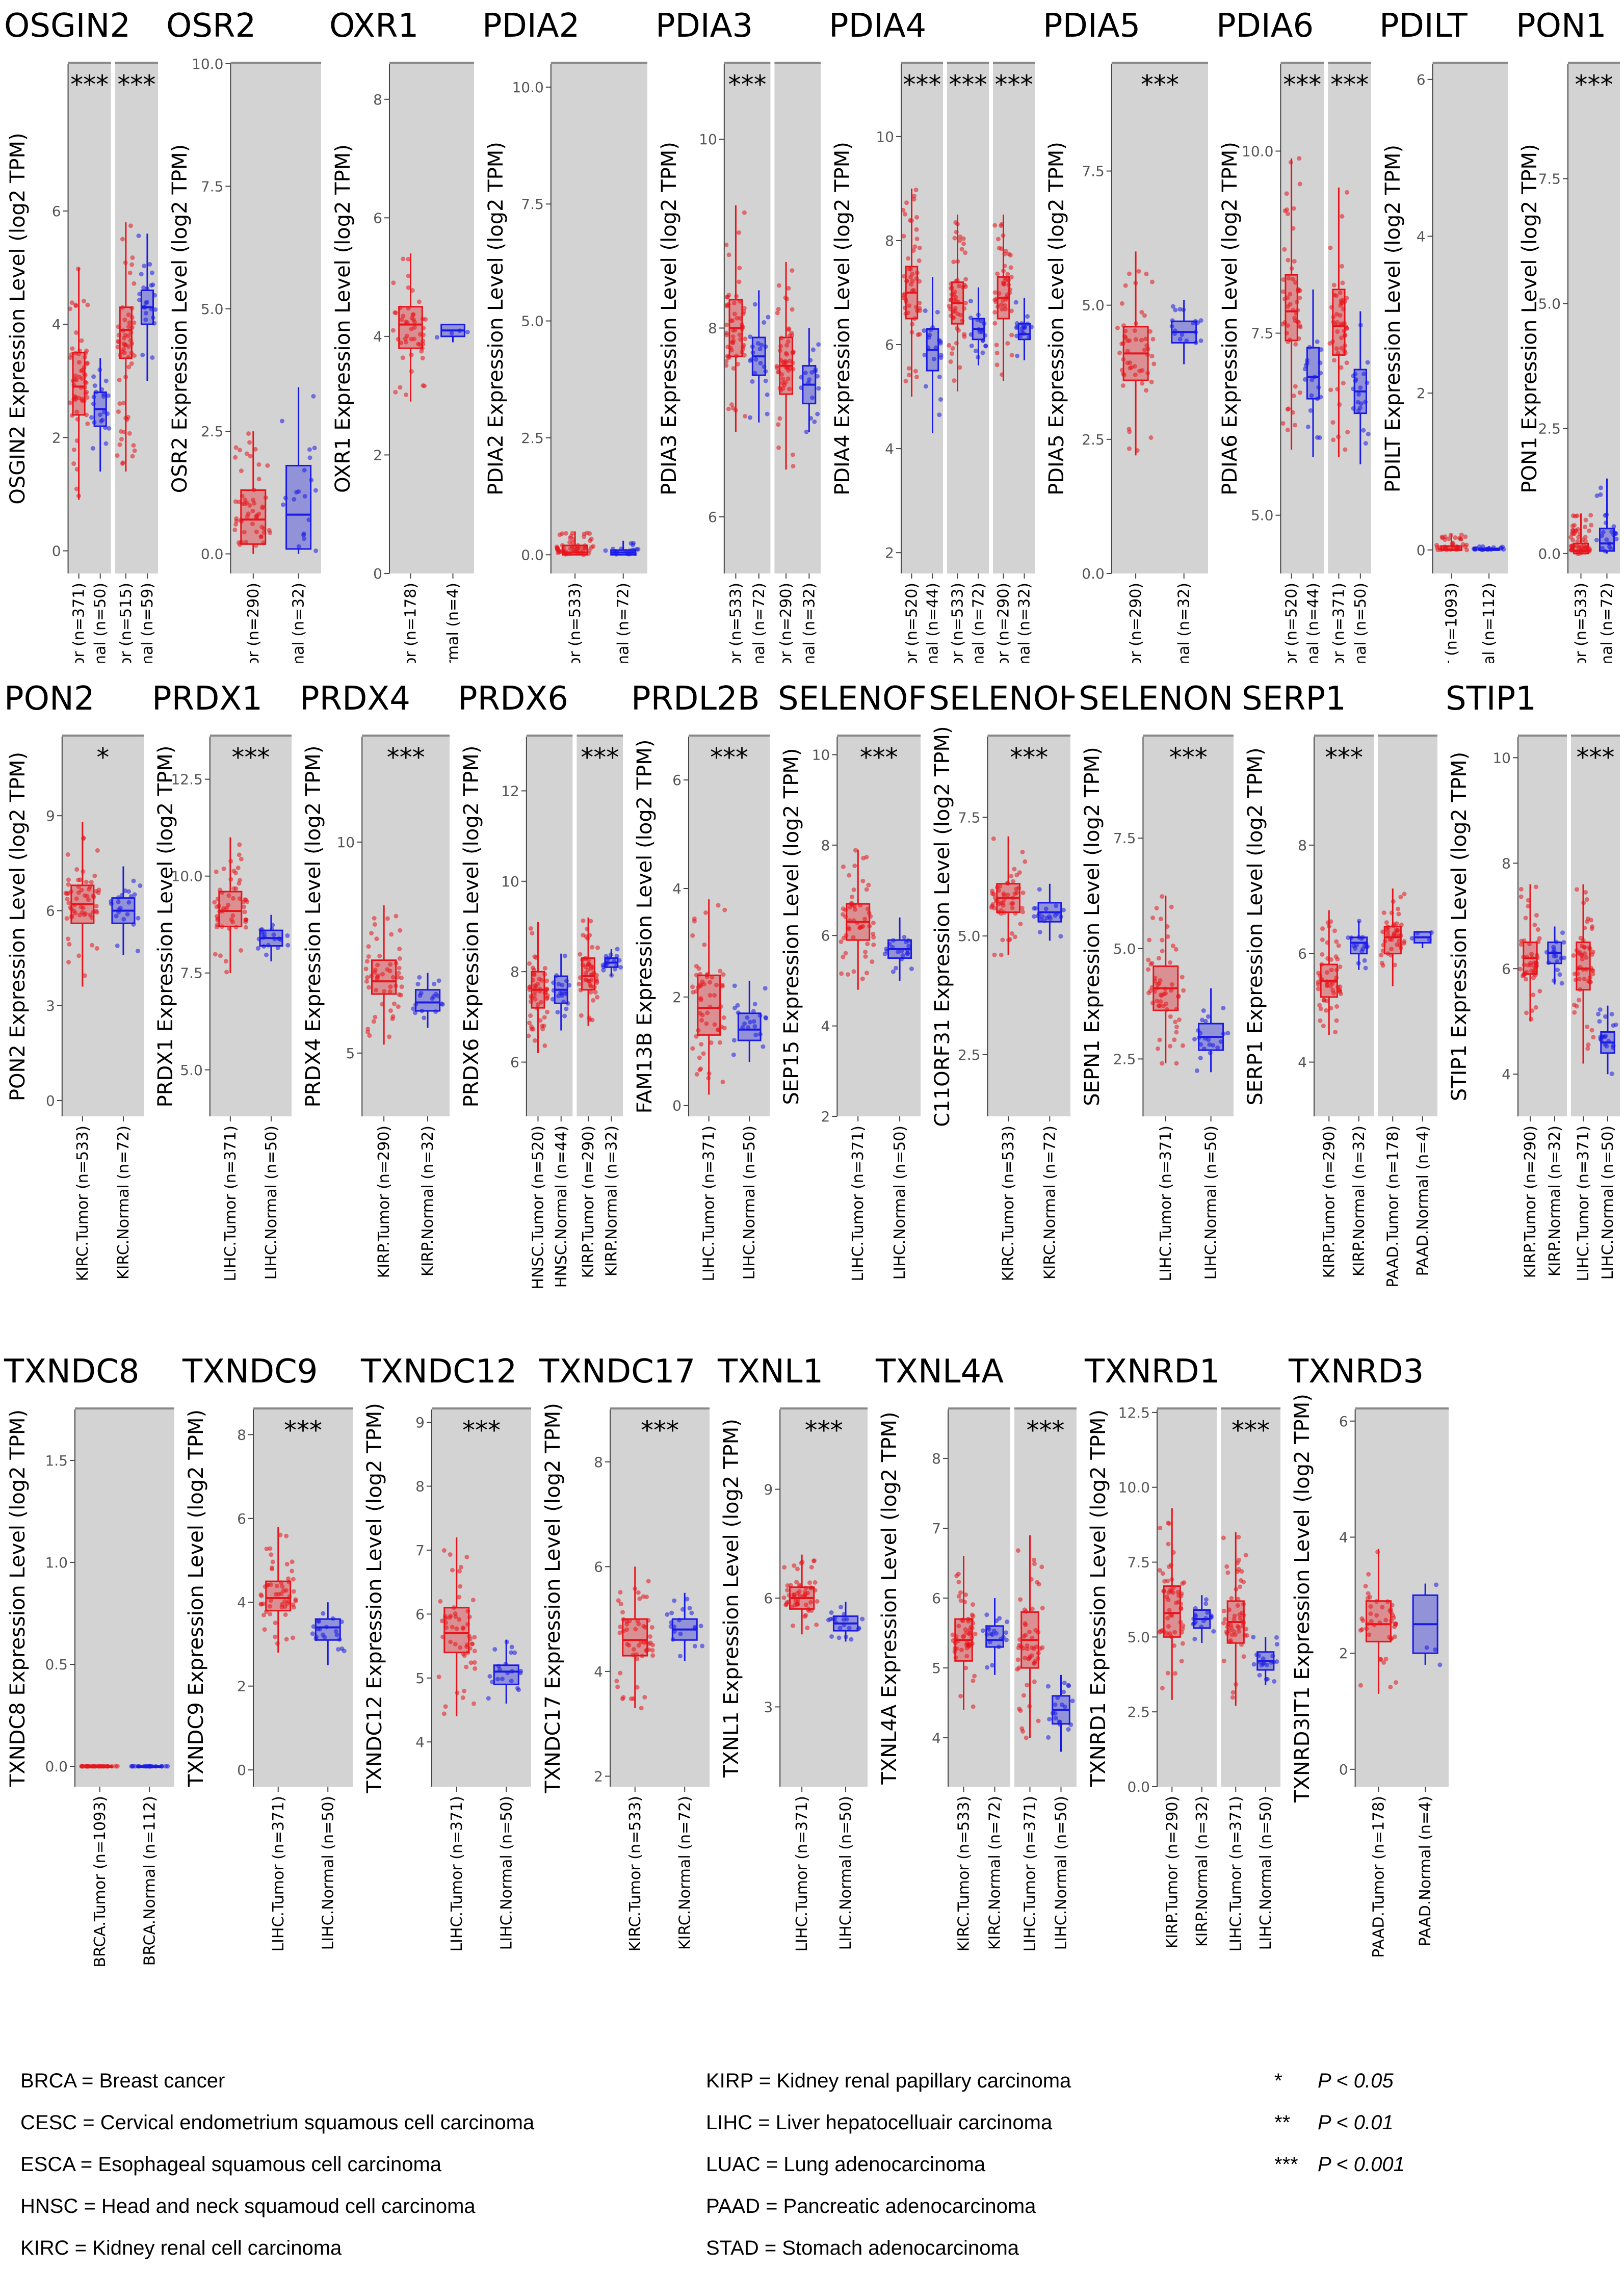  I want to click on x-tick-label: HNSC.Normal (n=44), so click(1313, 623).